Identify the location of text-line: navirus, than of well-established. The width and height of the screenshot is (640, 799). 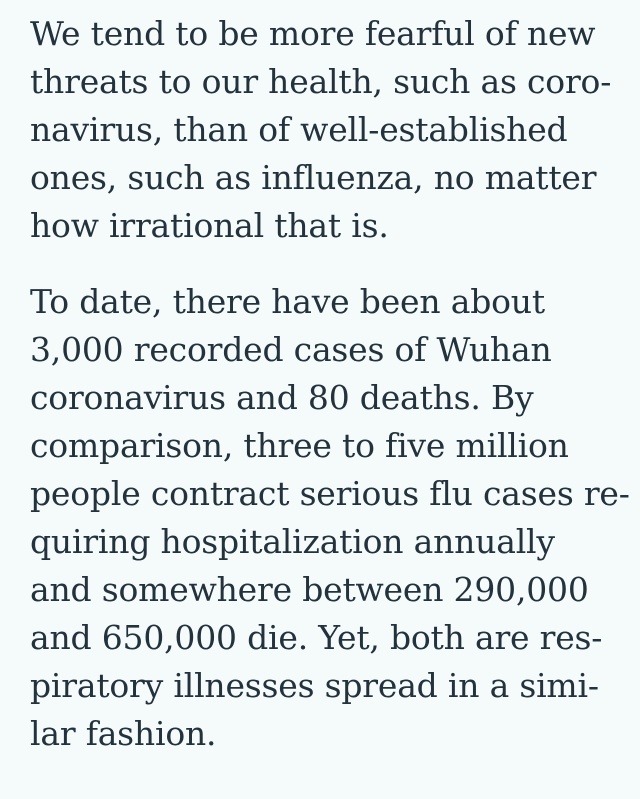
(299, 129).